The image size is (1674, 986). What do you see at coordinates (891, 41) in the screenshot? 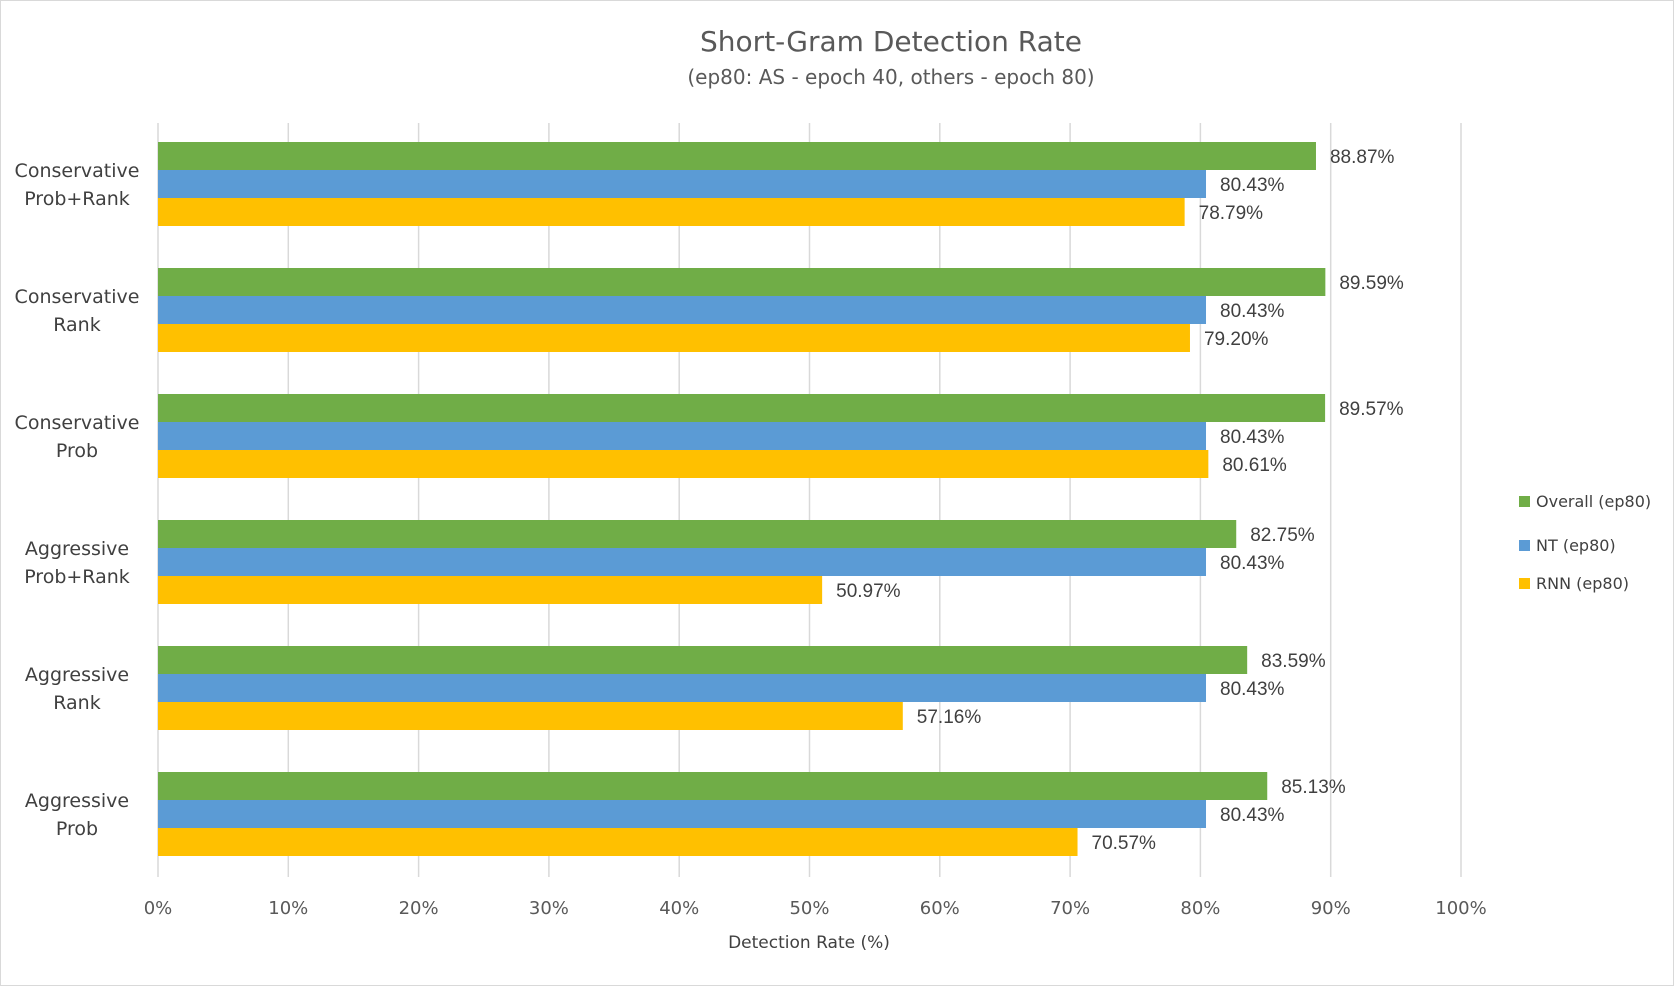
I see `chart-title: Short-Gram Detection Rate` at bounding box center [891, 41].